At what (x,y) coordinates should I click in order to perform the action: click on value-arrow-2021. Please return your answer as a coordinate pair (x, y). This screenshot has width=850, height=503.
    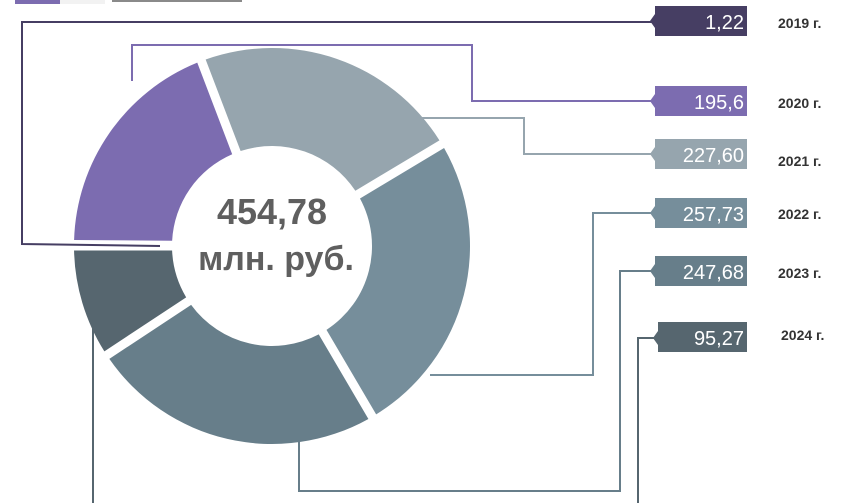
    Looking at the image, I should click on (652, 154).